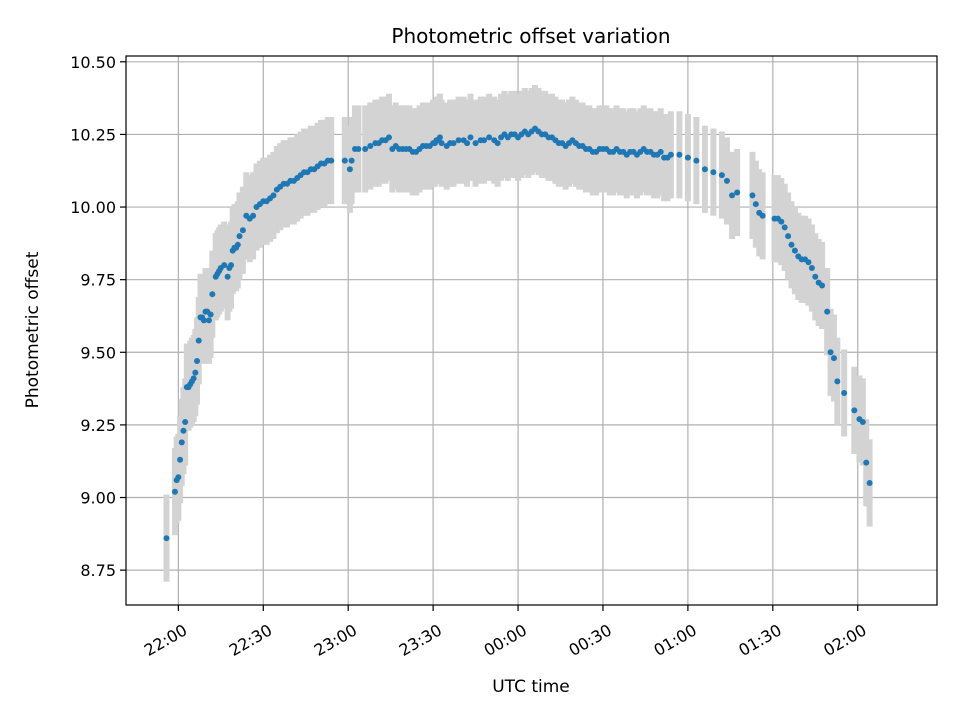 This screenshot has height=720, width=960. I want to click on x-axis-label: UTC time, so click(531, 687).